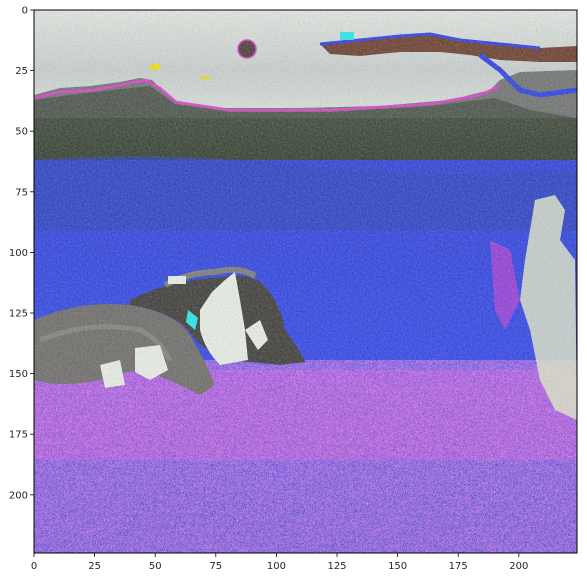 The width and height of the screenshot is (587, 578). What do you see at coordinates (18, 253) in the screenshot?
I see `y-tick-label: 100` at bounding box center [18, 253].